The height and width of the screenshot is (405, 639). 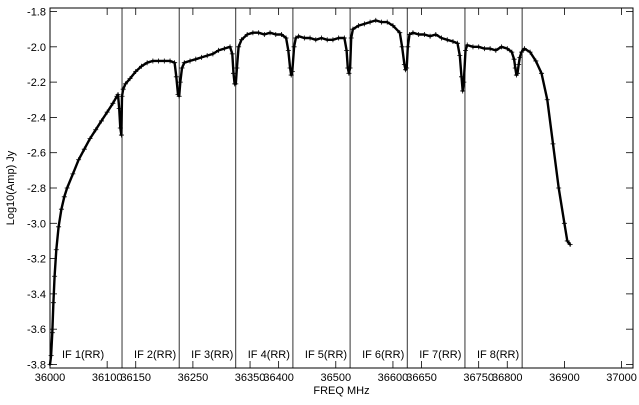 What do you see at coordinates (36, 224) in the screenshot?
I see `y-tick-label: -3.0` at bounding box center [36, 224].